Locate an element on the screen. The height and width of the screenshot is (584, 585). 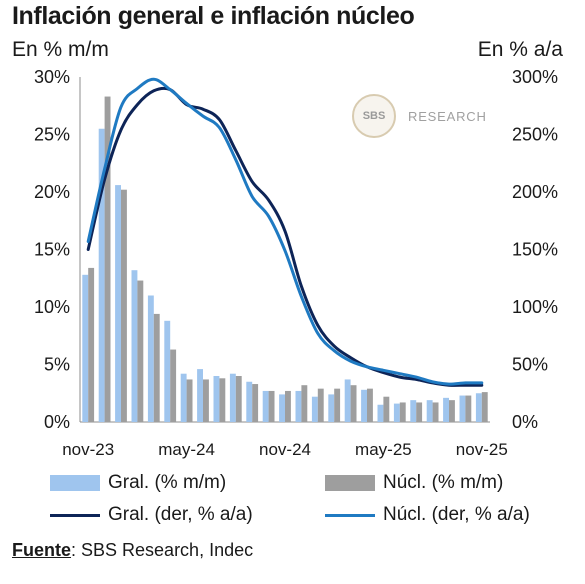
legend-item-nucl-line: Núcl. (der, % a/a) is located at coordinates (427, 515).